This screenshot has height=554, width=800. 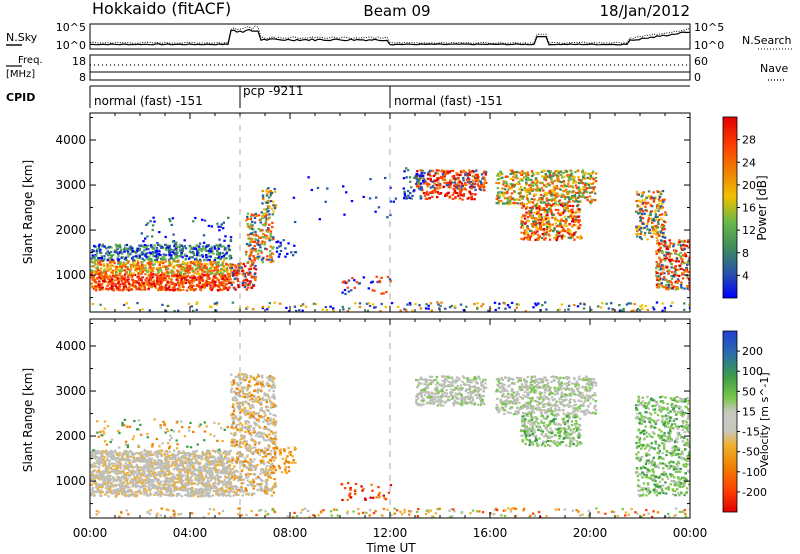 I want to click on y-tick-label: 1000, so click(x=70, y=275).